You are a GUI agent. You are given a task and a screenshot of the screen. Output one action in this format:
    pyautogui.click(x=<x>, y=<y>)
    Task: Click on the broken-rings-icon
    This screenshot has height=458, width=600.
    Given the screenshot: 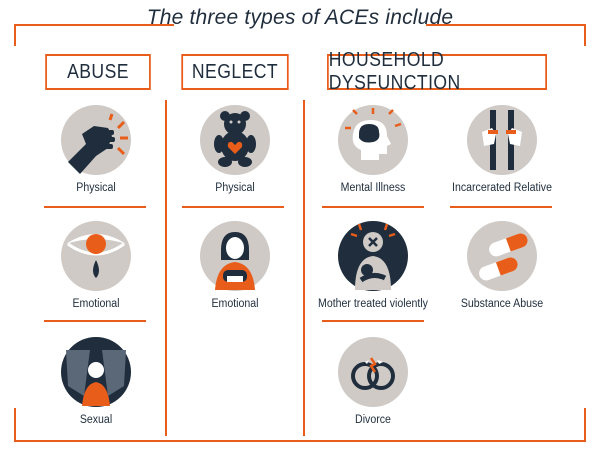 What is the action you would take?
    pyautogui.click(x=373, y=372)
    